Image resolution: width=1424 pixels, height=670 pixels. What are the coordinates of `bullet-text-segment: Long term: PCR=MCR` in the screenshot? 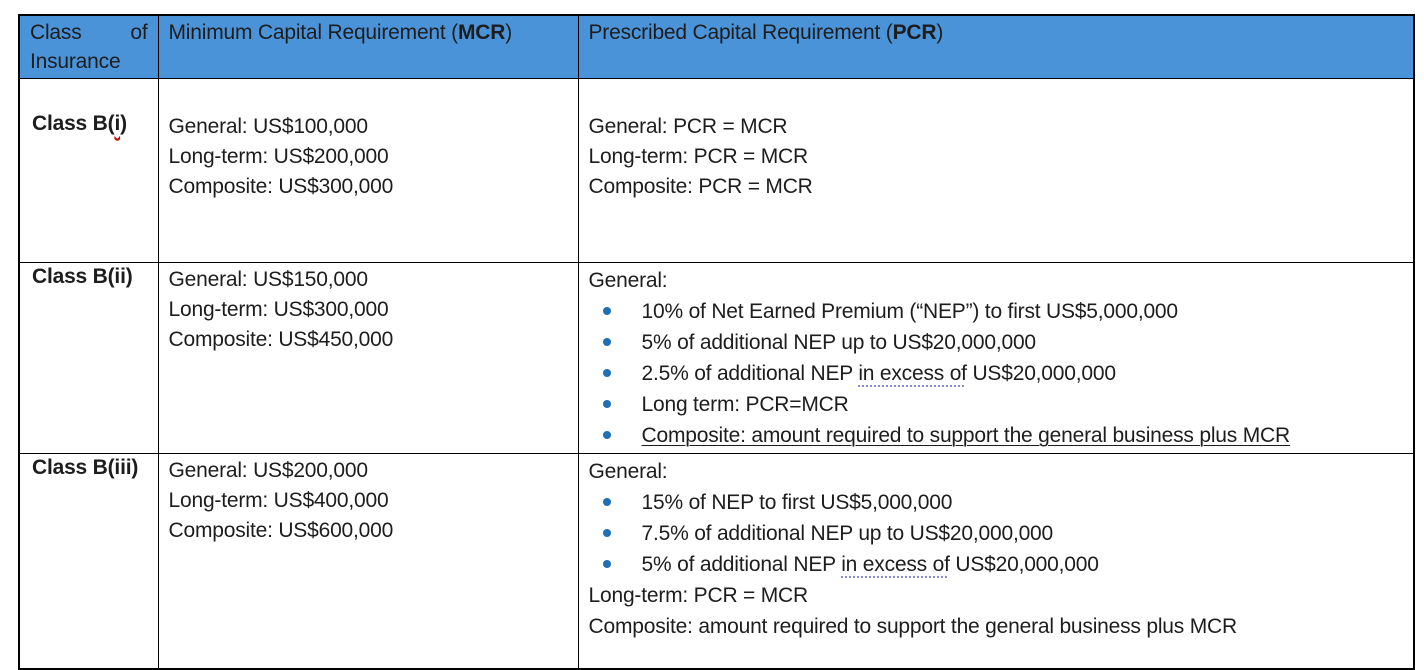 It's located at (745, 404).